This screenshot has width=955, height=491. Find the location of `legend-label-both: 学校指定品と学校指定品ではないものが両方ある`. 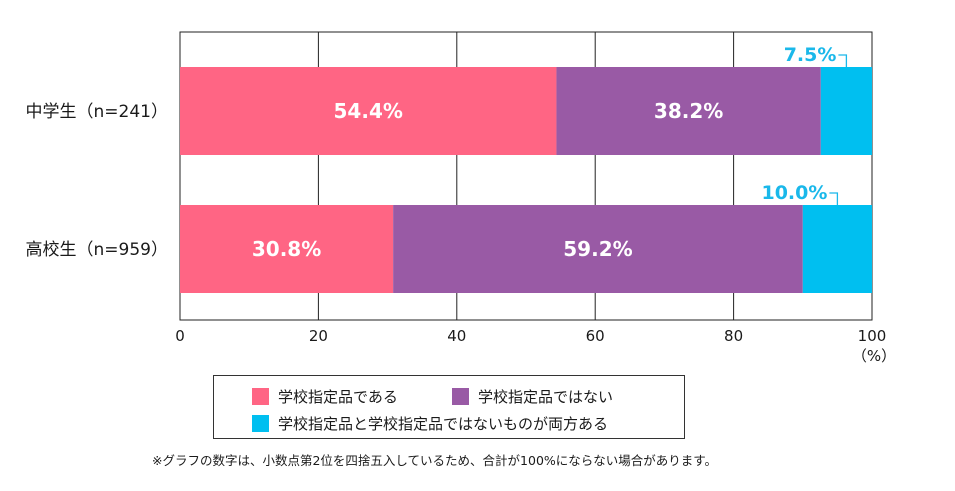

legend-label-both: 学校指定品と学校指定品ではないものが両方ある is located at coordinates (443, 424).